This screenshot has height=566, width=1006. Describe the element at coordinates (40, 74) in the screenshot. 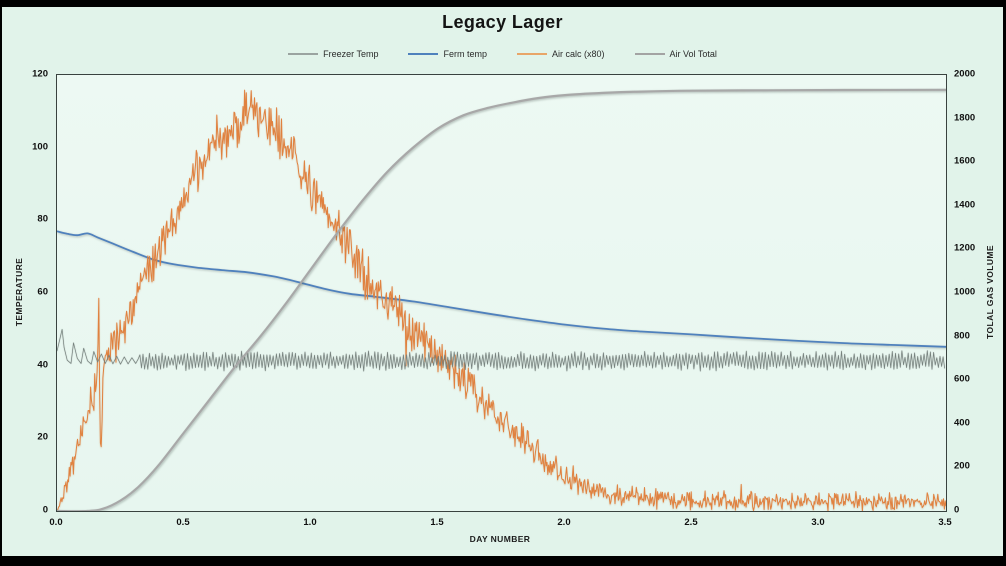

I see `y-axis-left-tick: 120` at that location.